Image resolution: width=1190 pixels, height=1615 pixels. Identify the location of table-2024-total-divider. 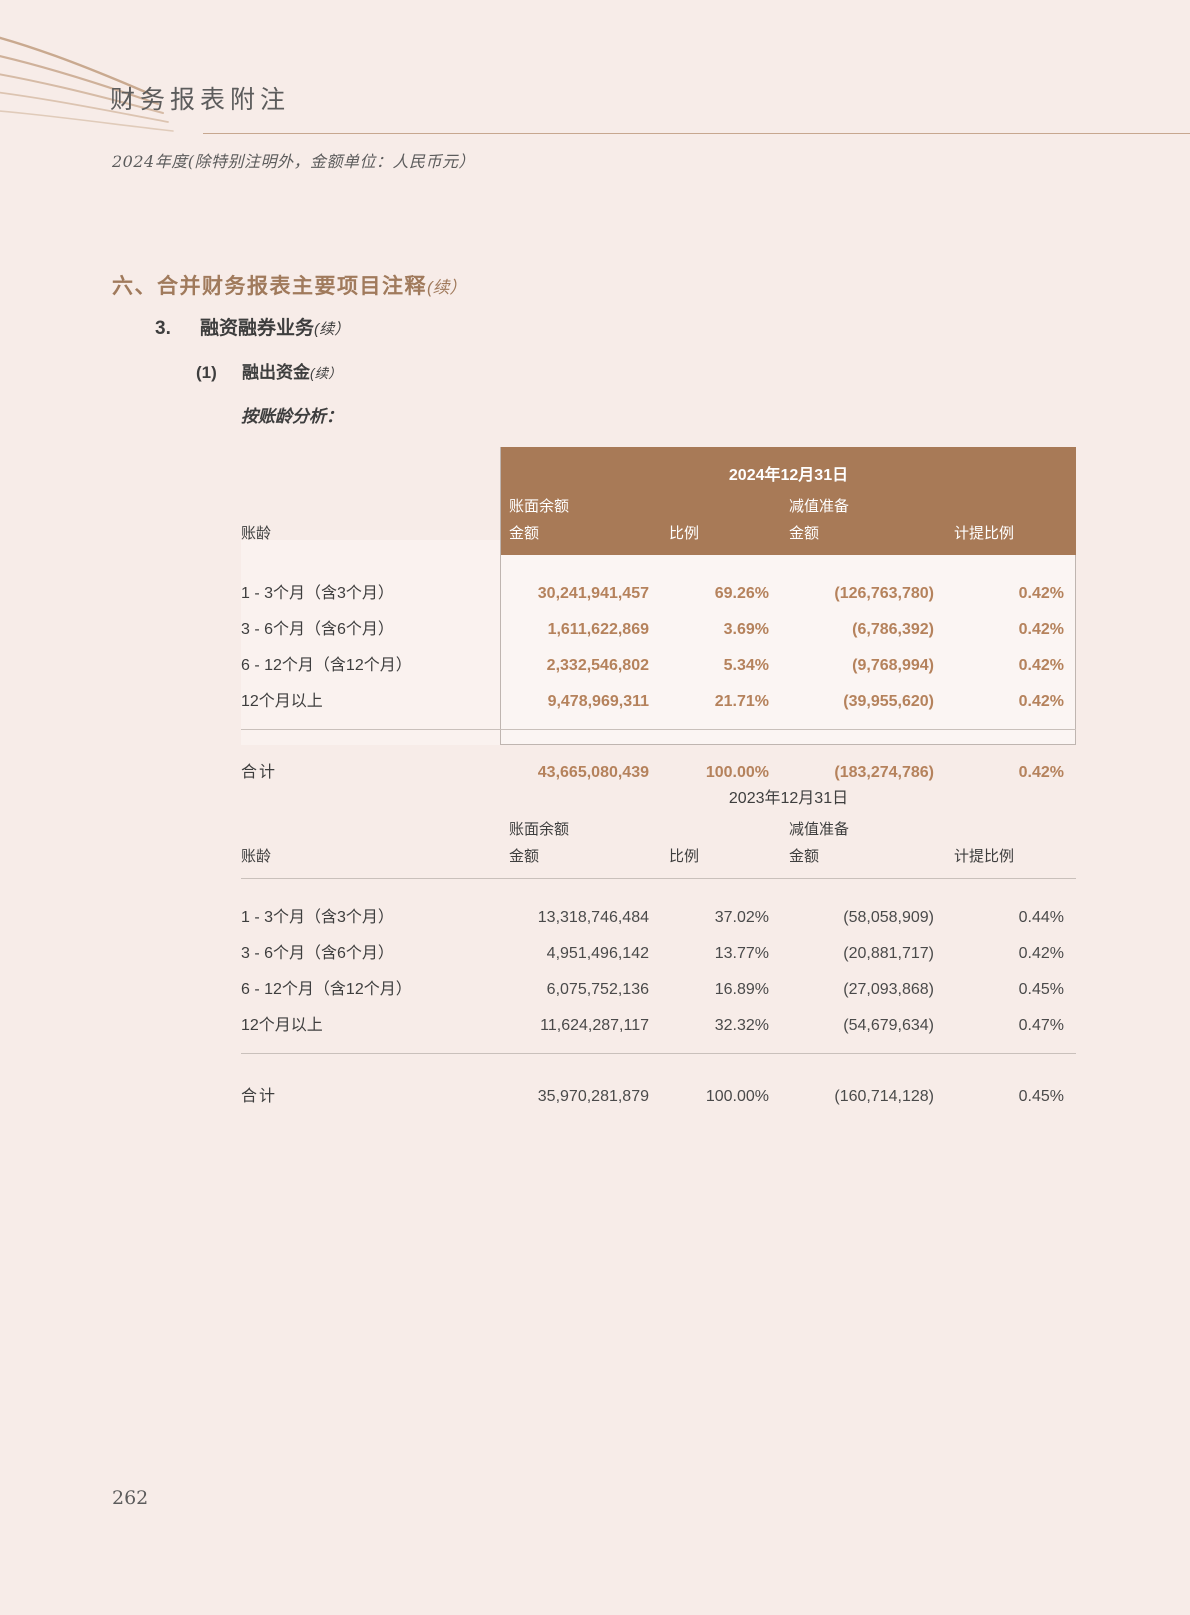
(659, 729).